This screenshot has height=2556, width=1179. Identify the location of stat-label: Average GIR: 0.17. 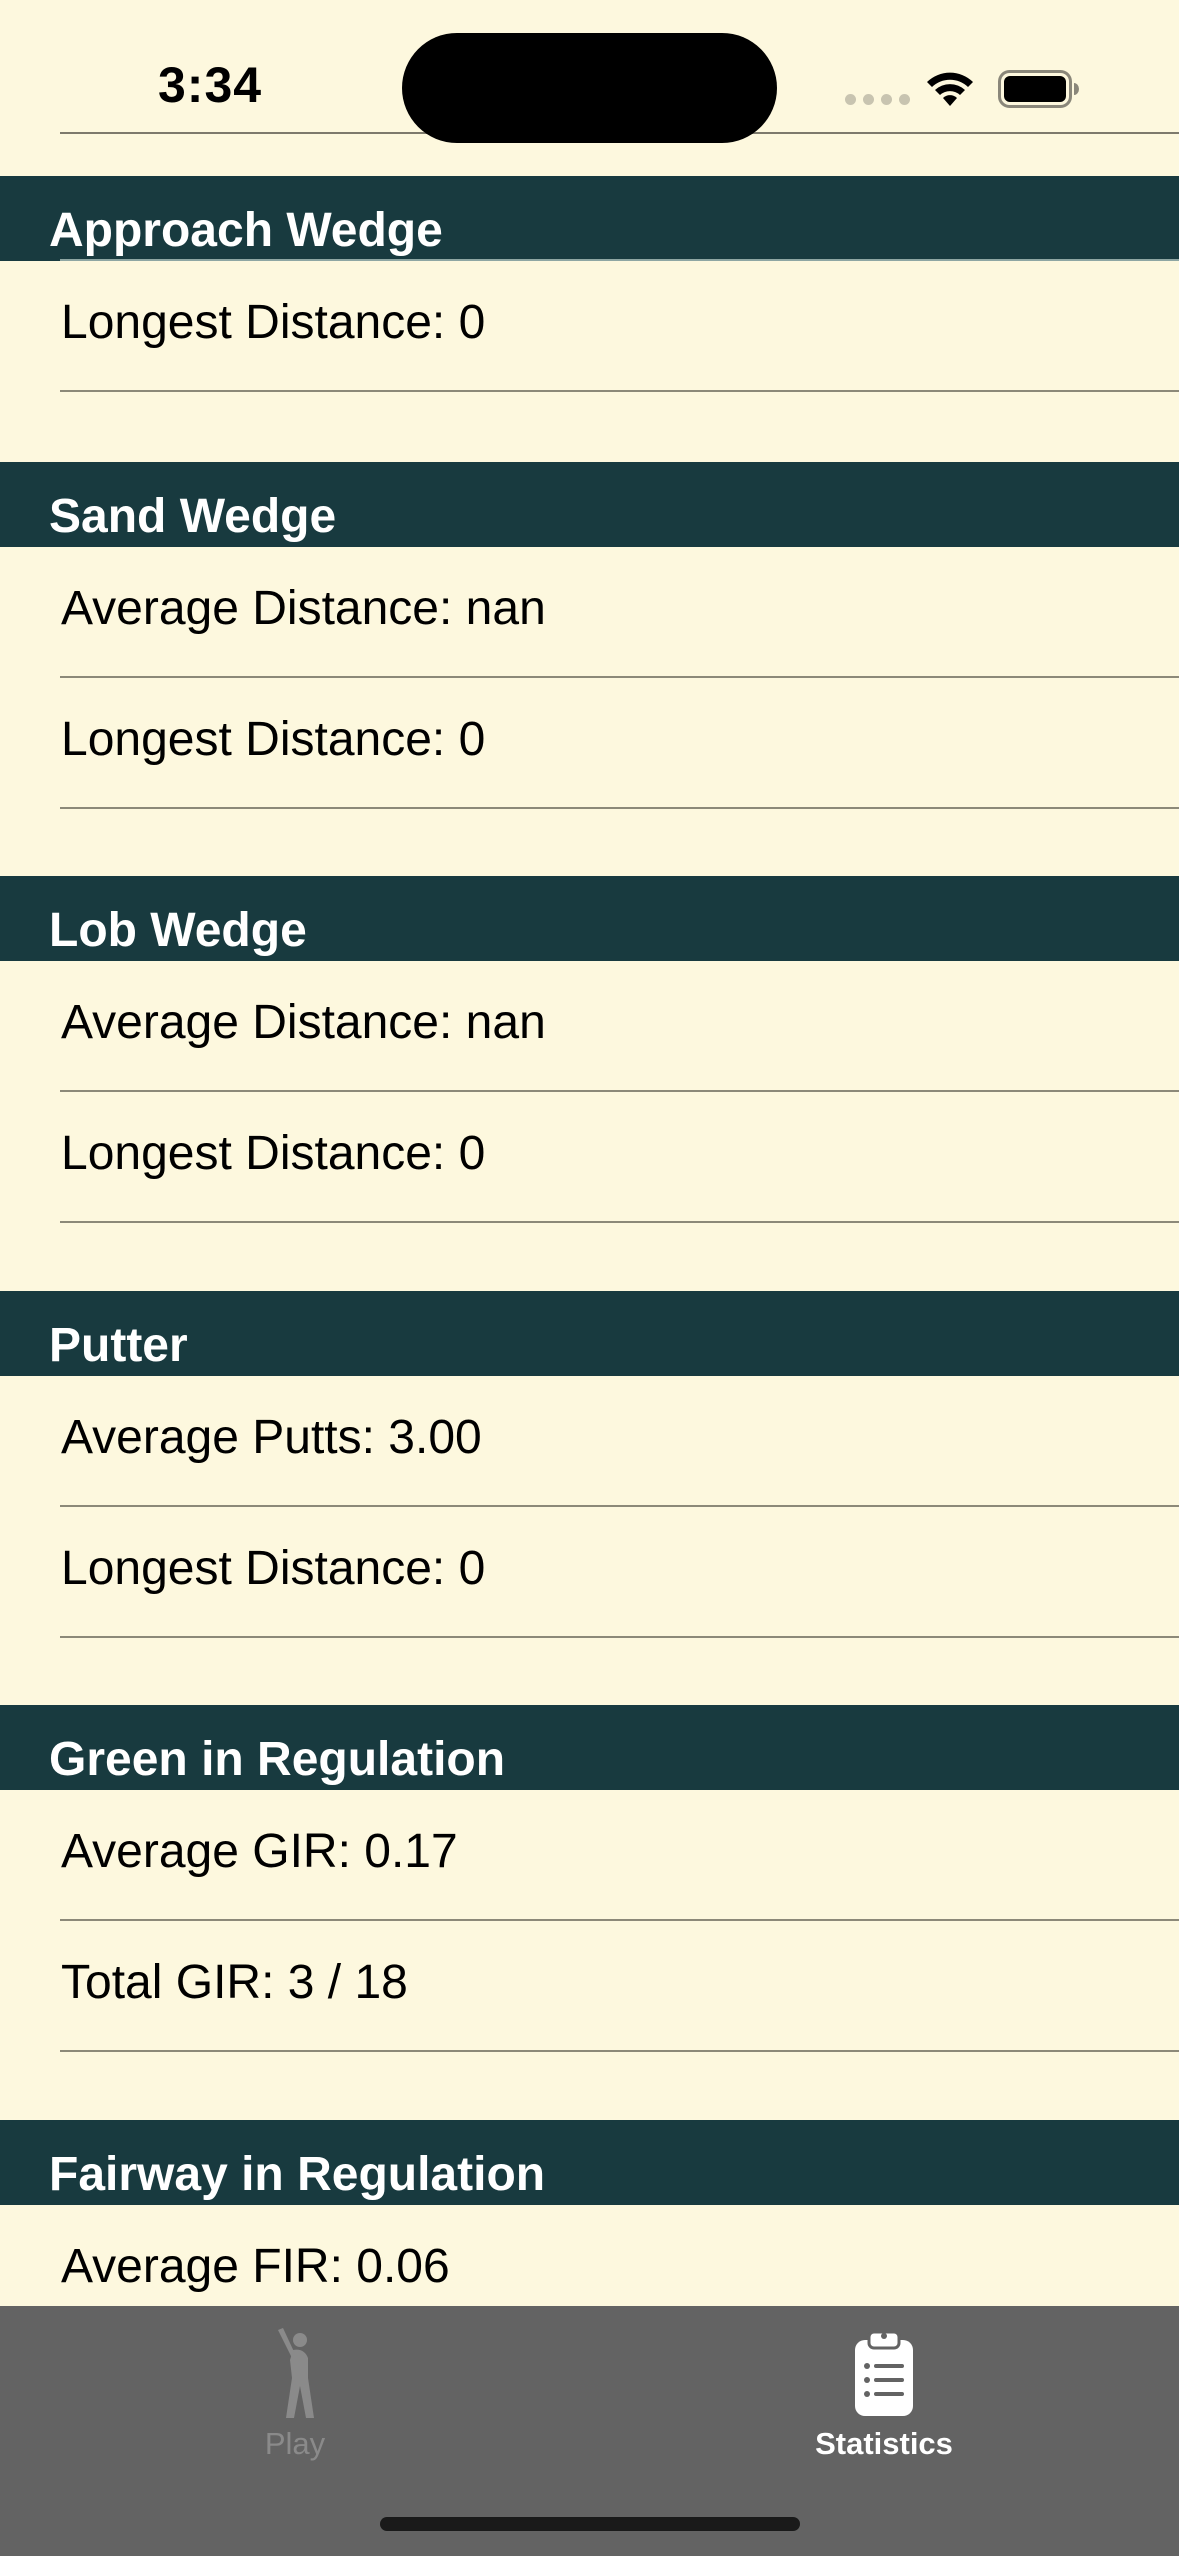
(259, 1851).